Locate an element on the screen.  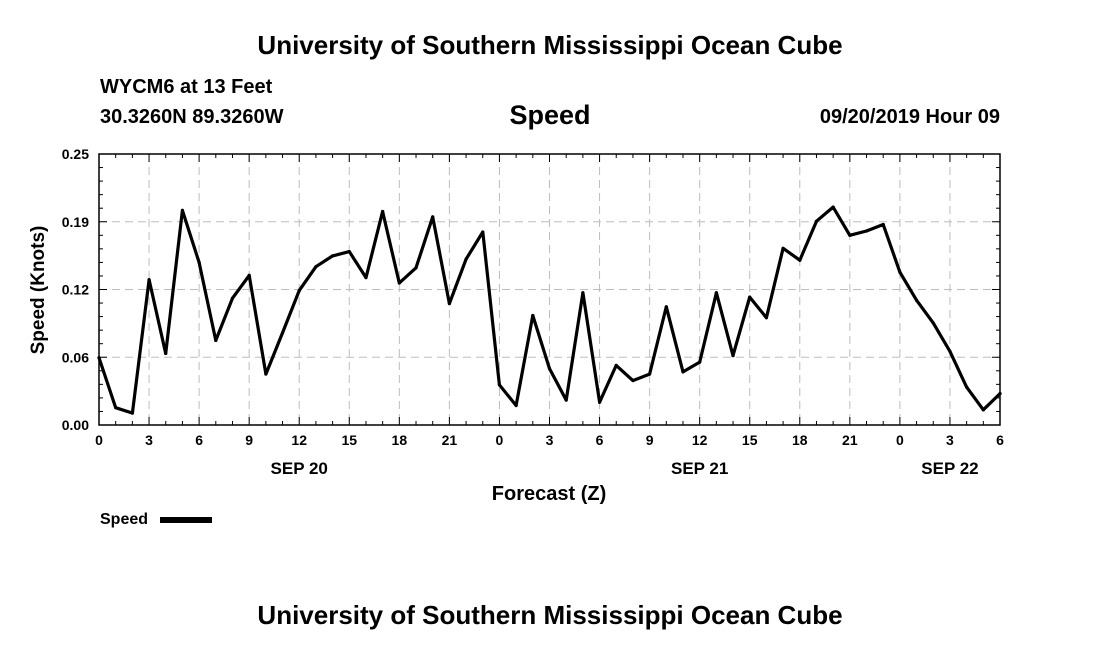
date-label: SEP 22 is located at coordinates (949, 468).